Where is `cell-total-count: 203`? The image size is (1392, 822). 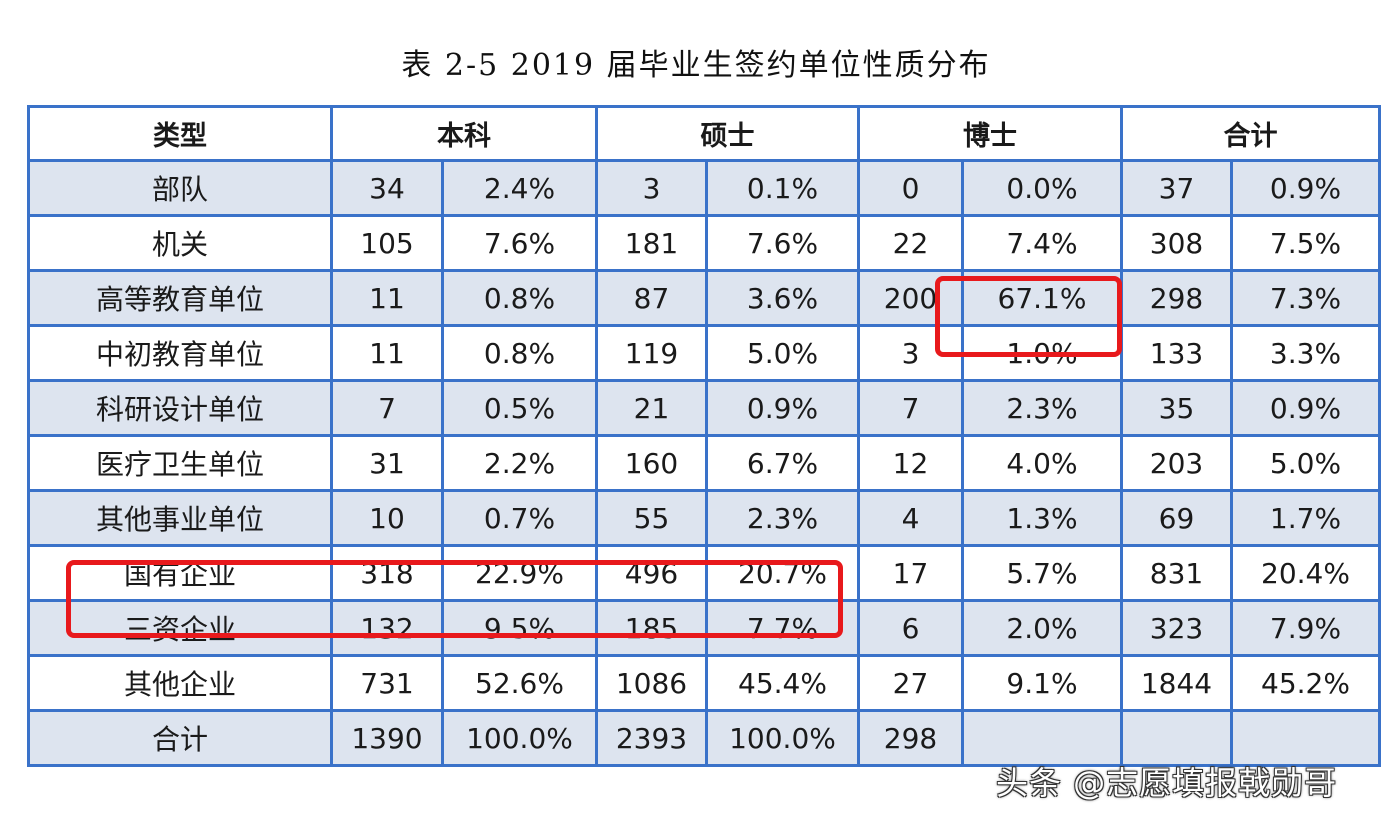
cell-total-count: 203 is located at coordinates (1176, 463).